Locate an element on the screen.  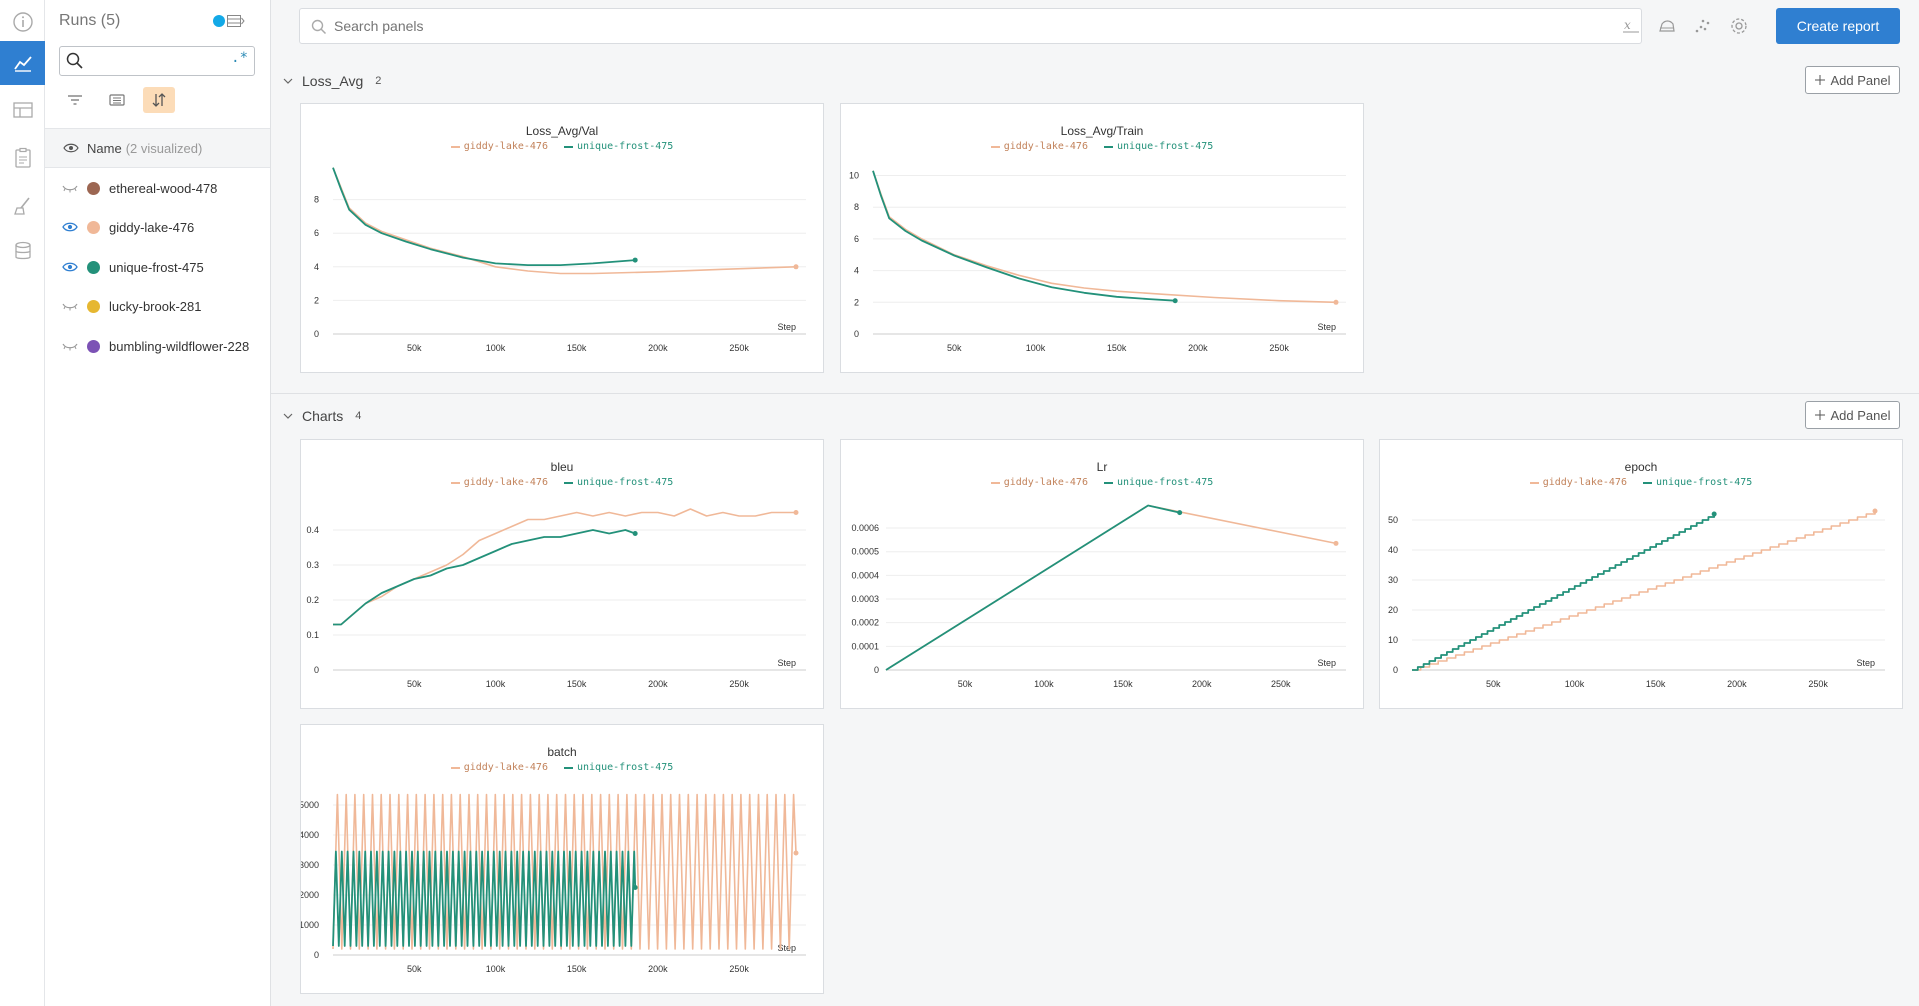
group-icon is located at coordinates (117, 100).